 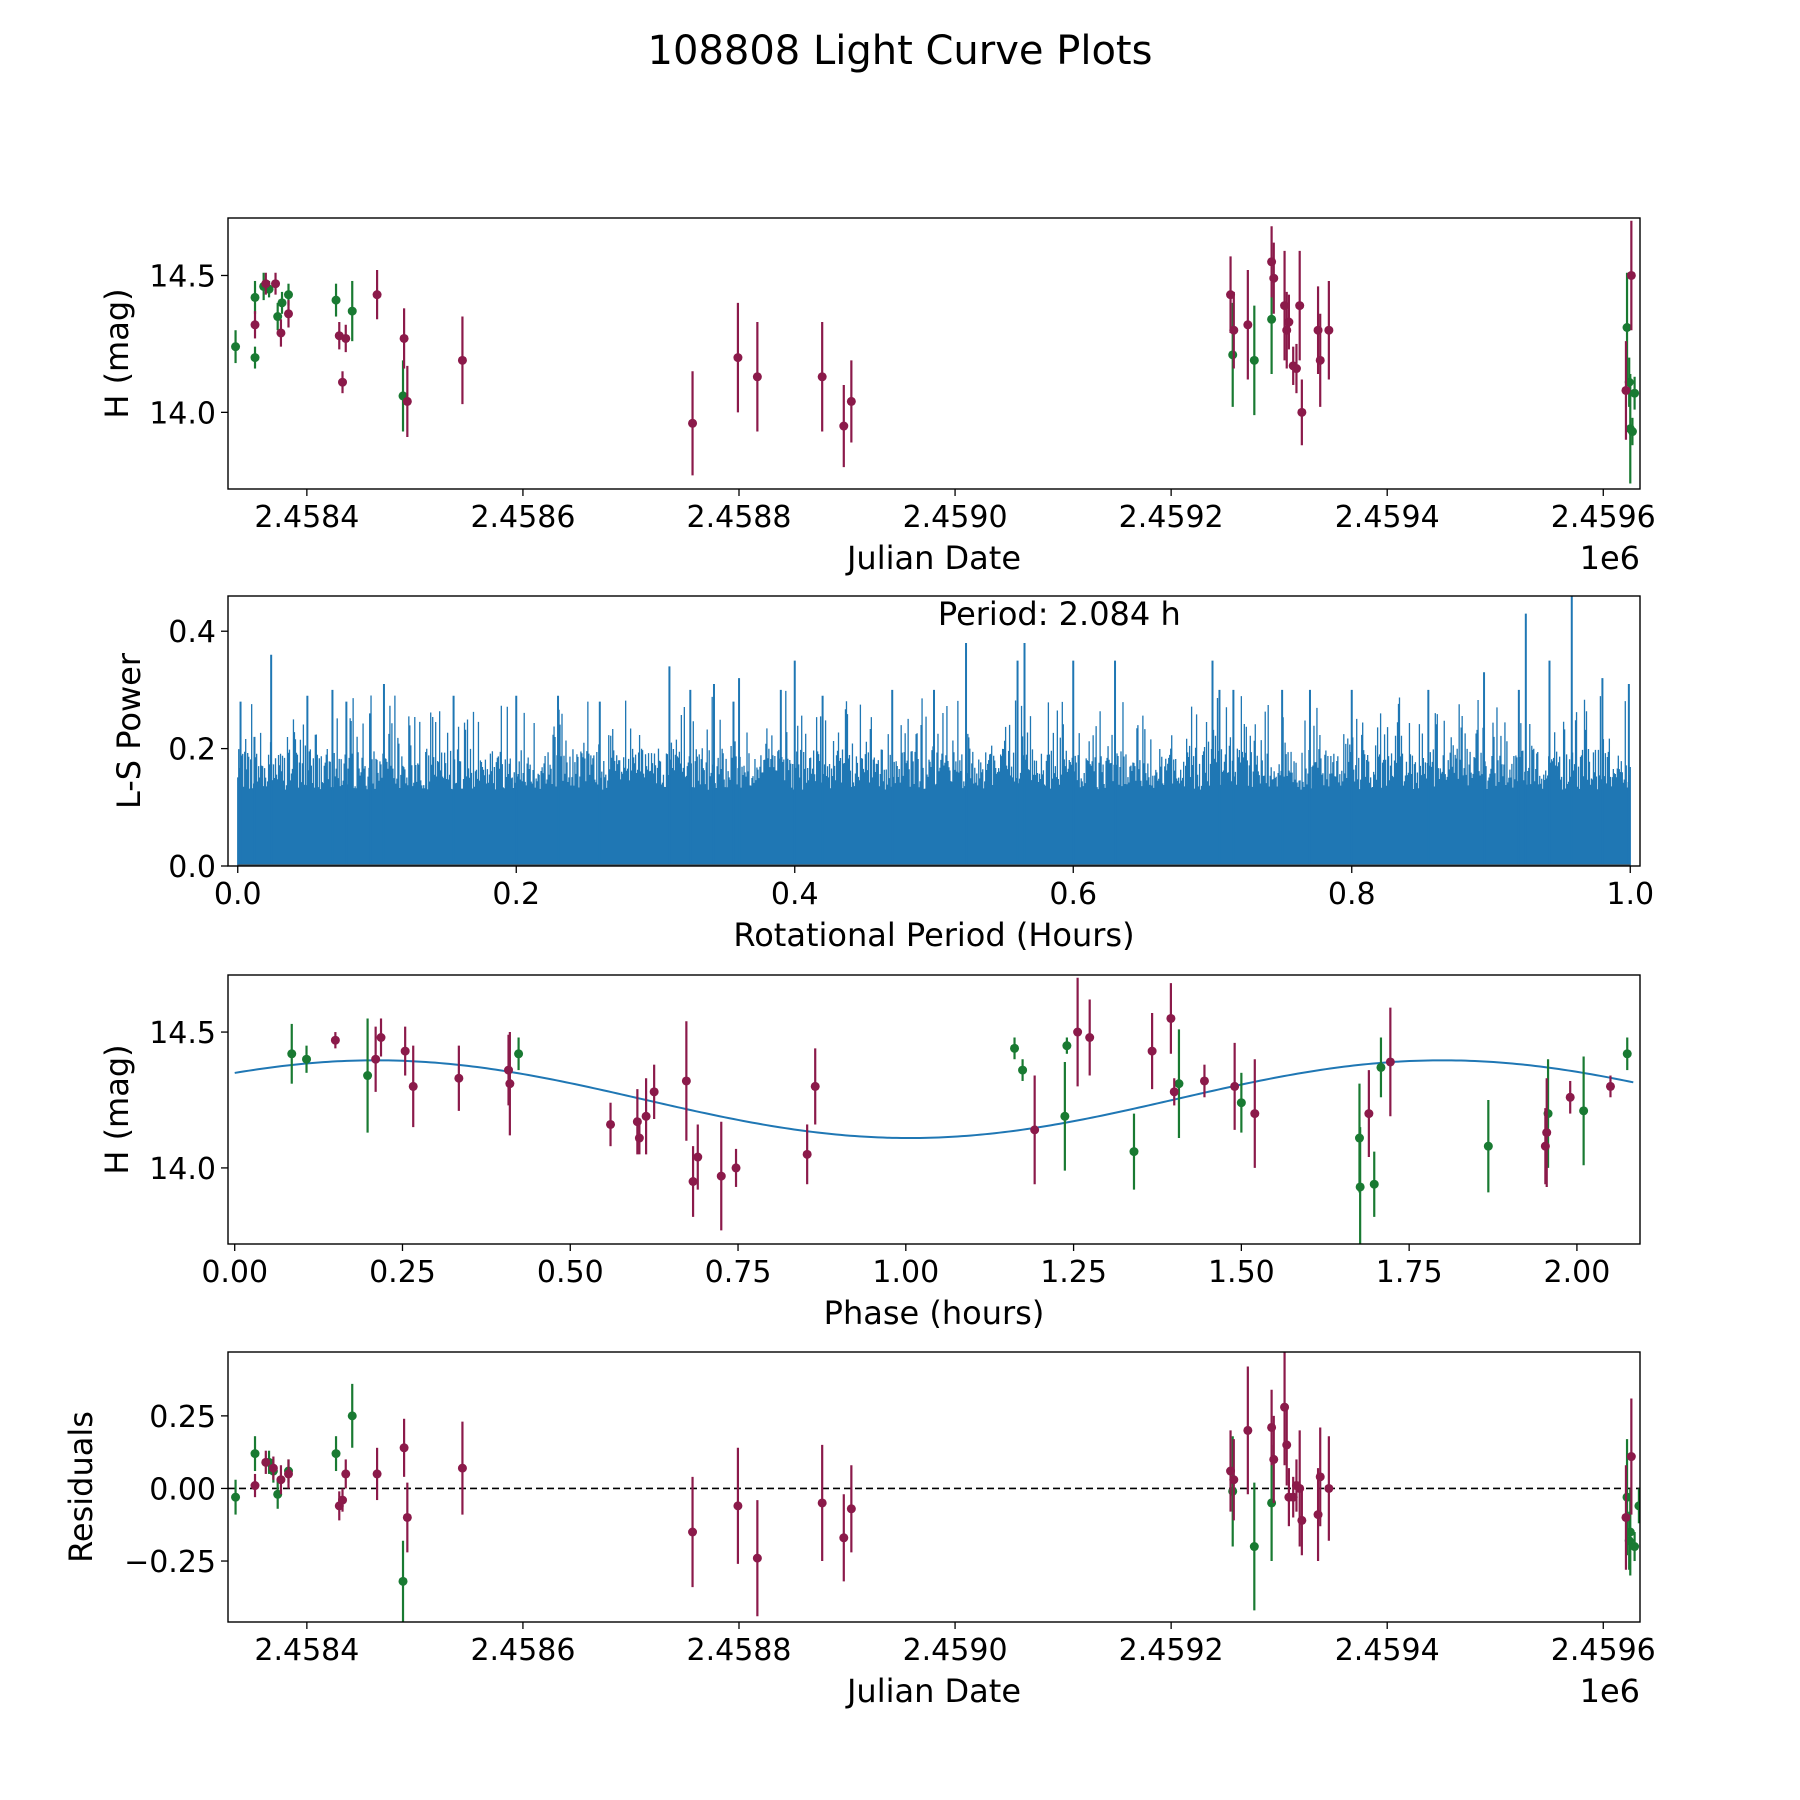 What do you see at coordinates (955, 1650) in the screenshot?
I see `x-tick-label: 2.4590` at bounding box center [955, 1650].